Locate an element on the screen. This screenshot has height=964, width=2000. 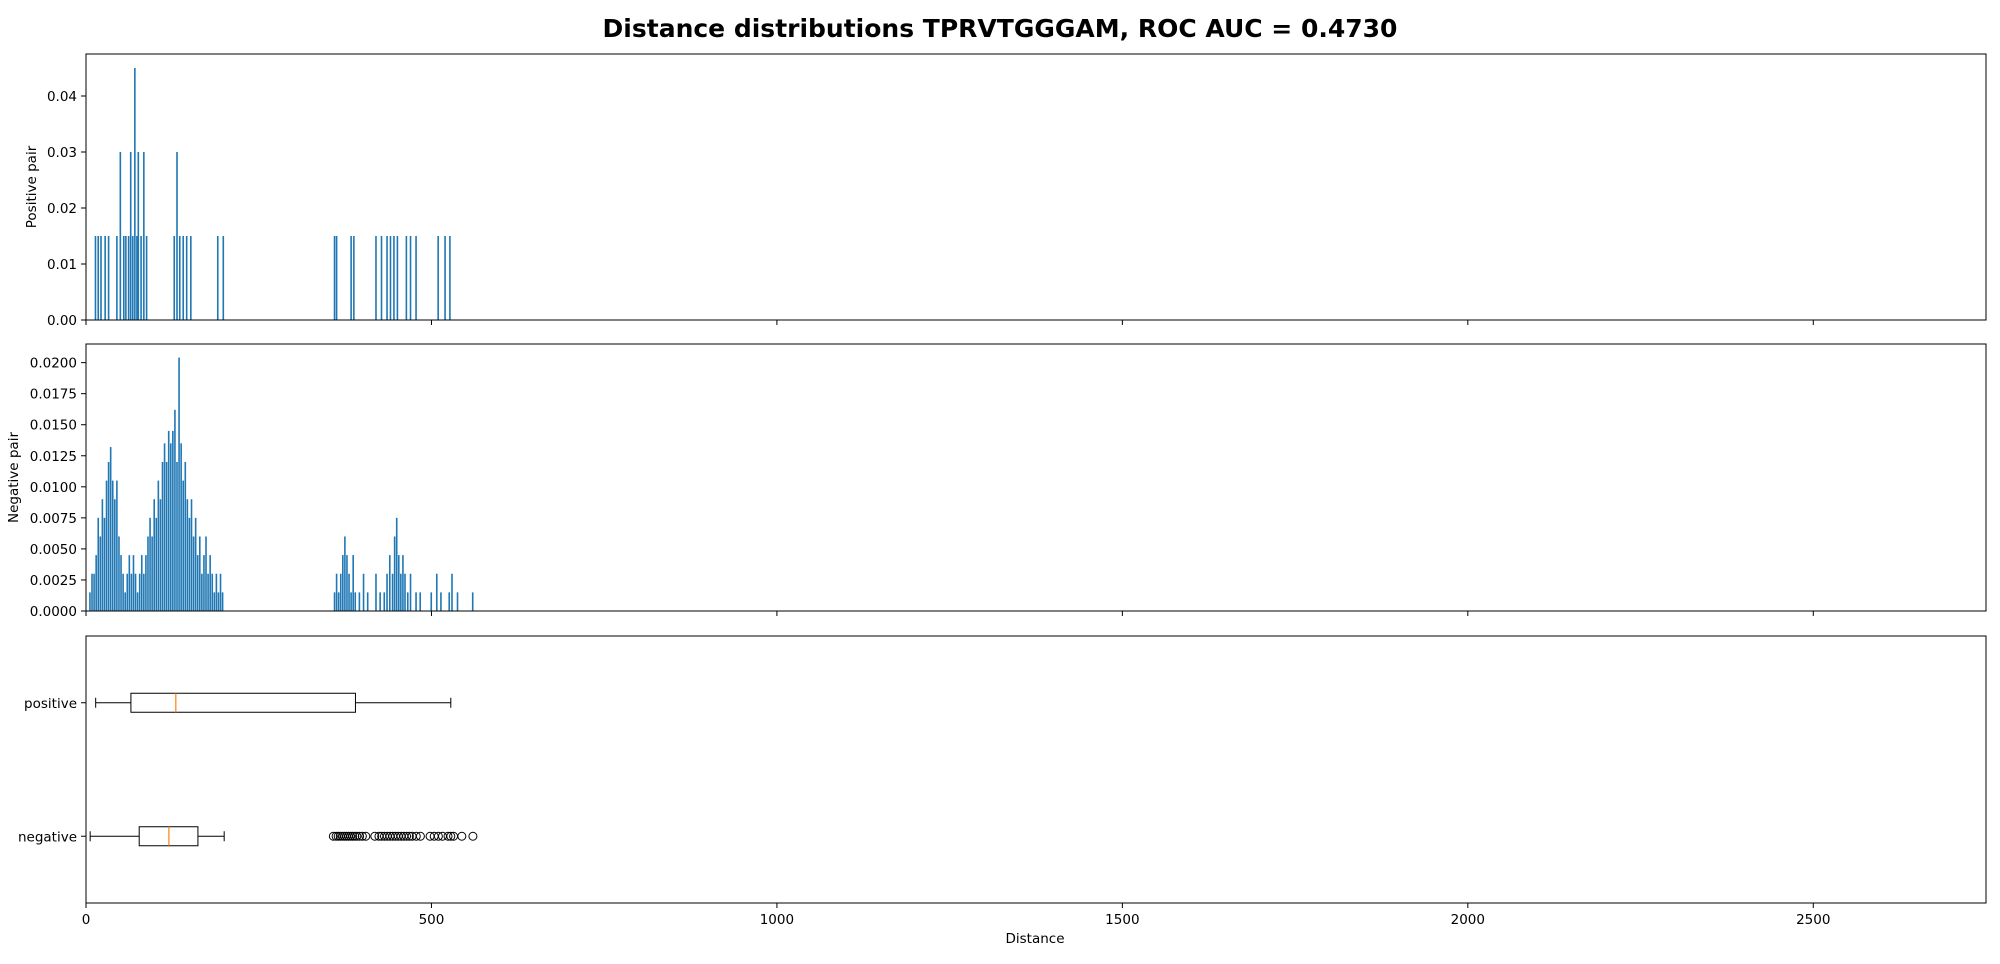
box-iqr is located at coordinates (243, 702).